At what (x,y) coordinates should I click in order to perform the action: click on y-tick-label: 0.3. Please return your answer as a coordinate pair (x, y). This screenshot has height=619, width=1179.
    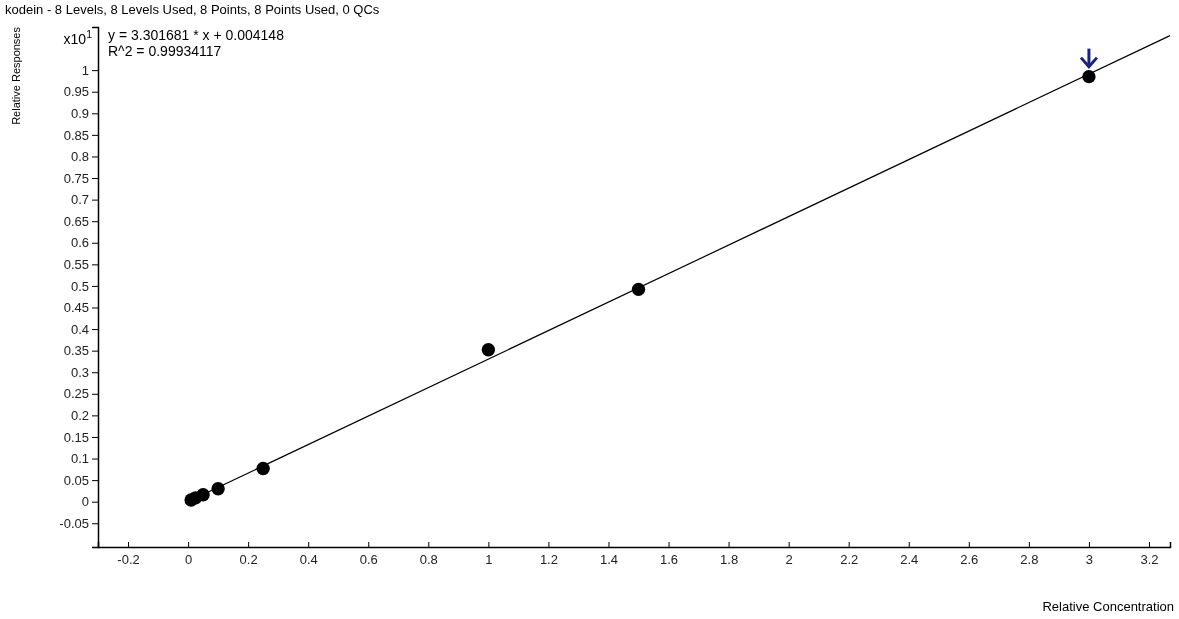
    Looking at the image, I should click on (79, 372).